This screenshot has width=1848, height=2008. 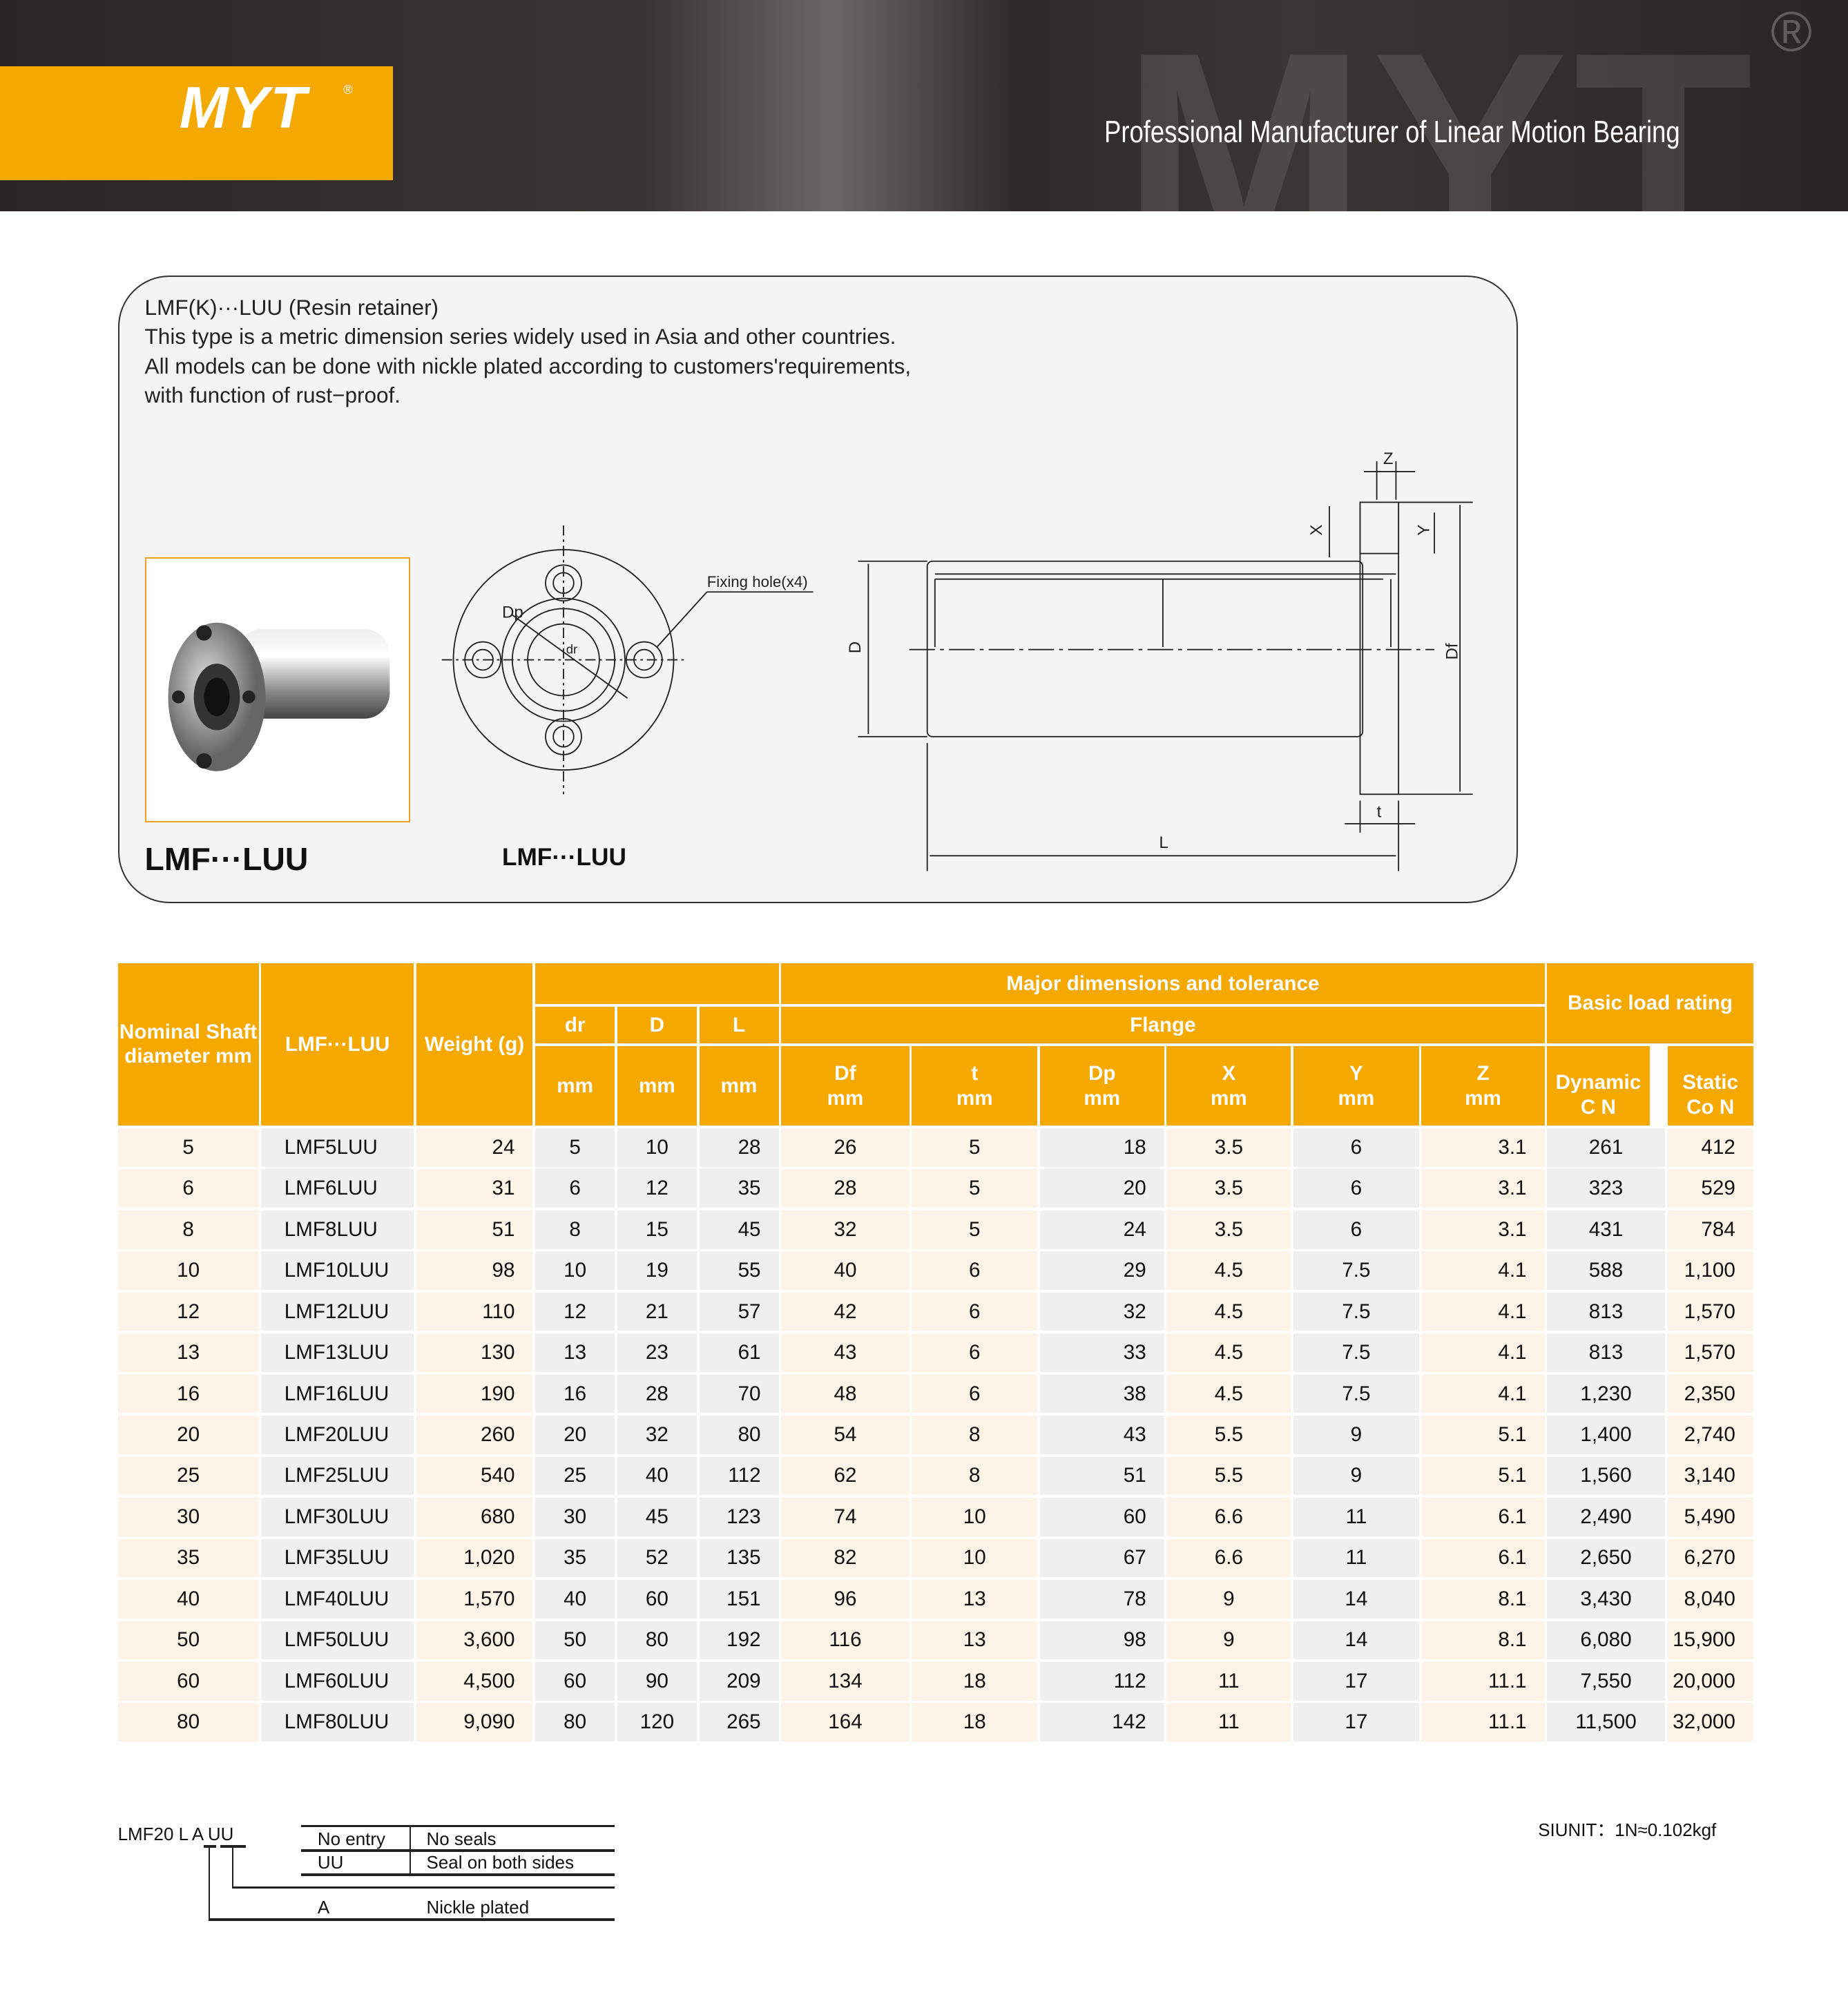 What do you see at coordinates (975, 1229) in the screenshot?
I see `table-cell: 5` at bounding box center [975, 1229].